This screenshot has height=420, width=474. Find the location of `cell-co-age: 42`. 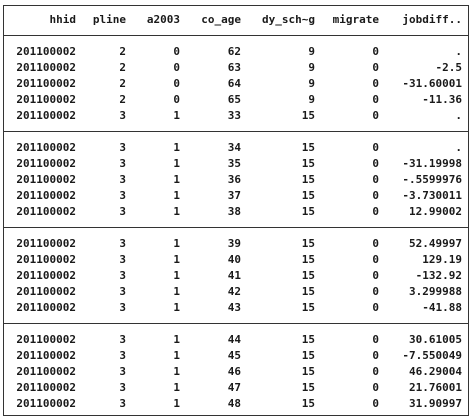

cell-co-age: 42 is located at coordinates (234, 291).